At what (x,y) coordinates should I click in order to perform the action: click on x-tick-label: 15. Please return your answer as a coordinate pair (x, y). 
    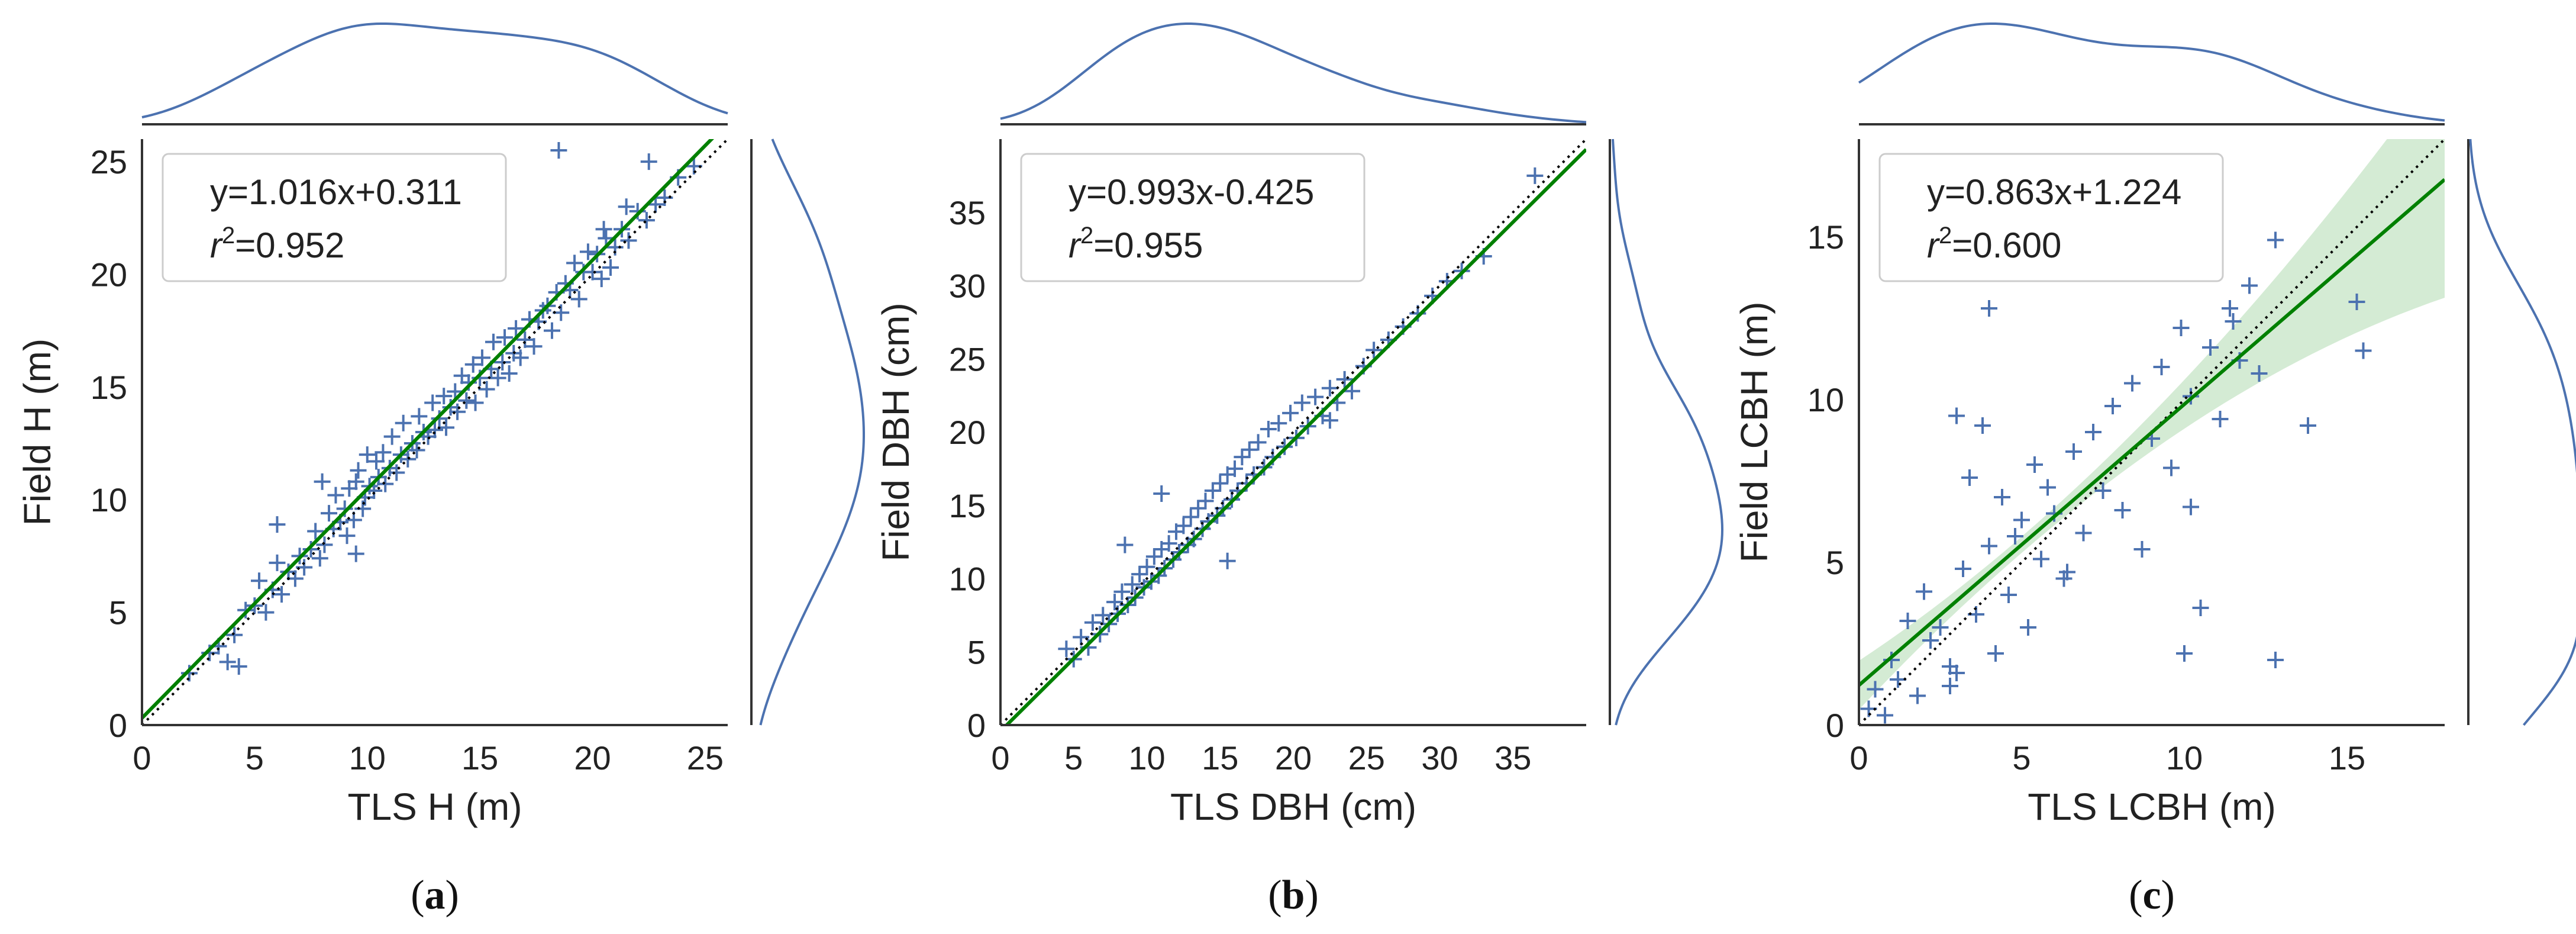
    Looking at the image, I should click on (1220, 758).